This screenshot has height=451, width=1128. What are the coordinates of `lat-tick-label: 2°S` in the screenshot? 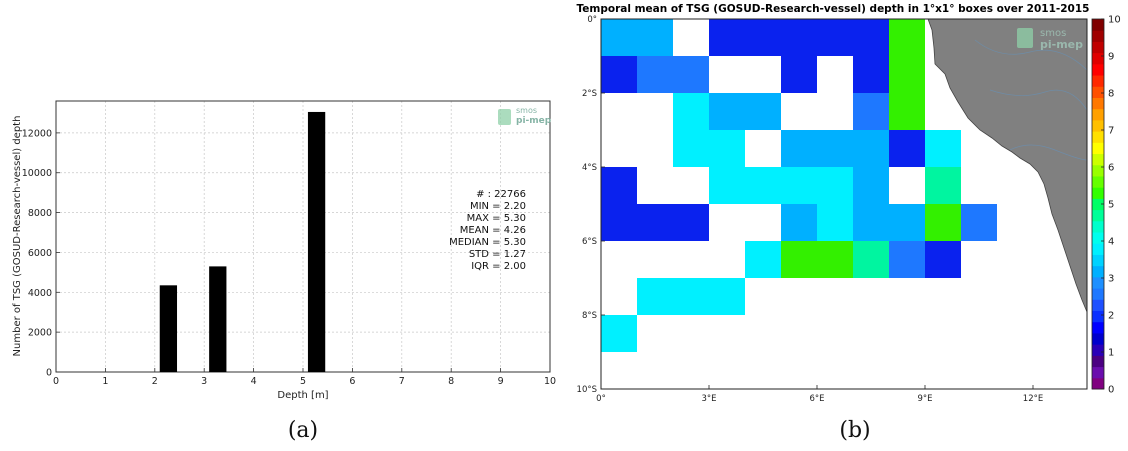 It's located at (589, 94).